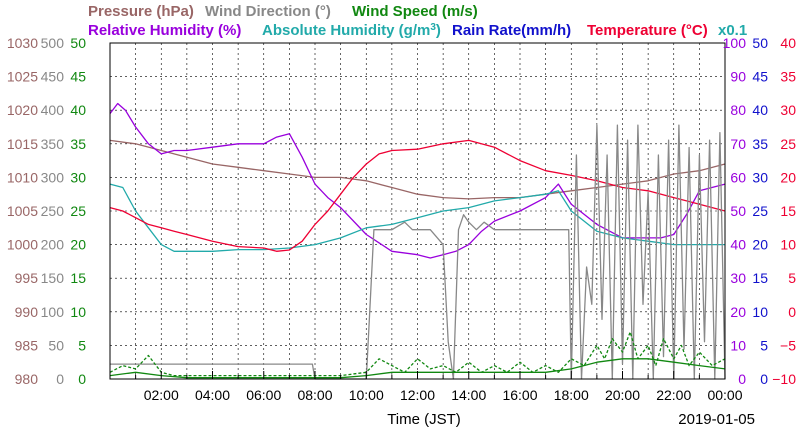  I want to click on right-tick-label-rain-rate: 30, so click(760, 177).